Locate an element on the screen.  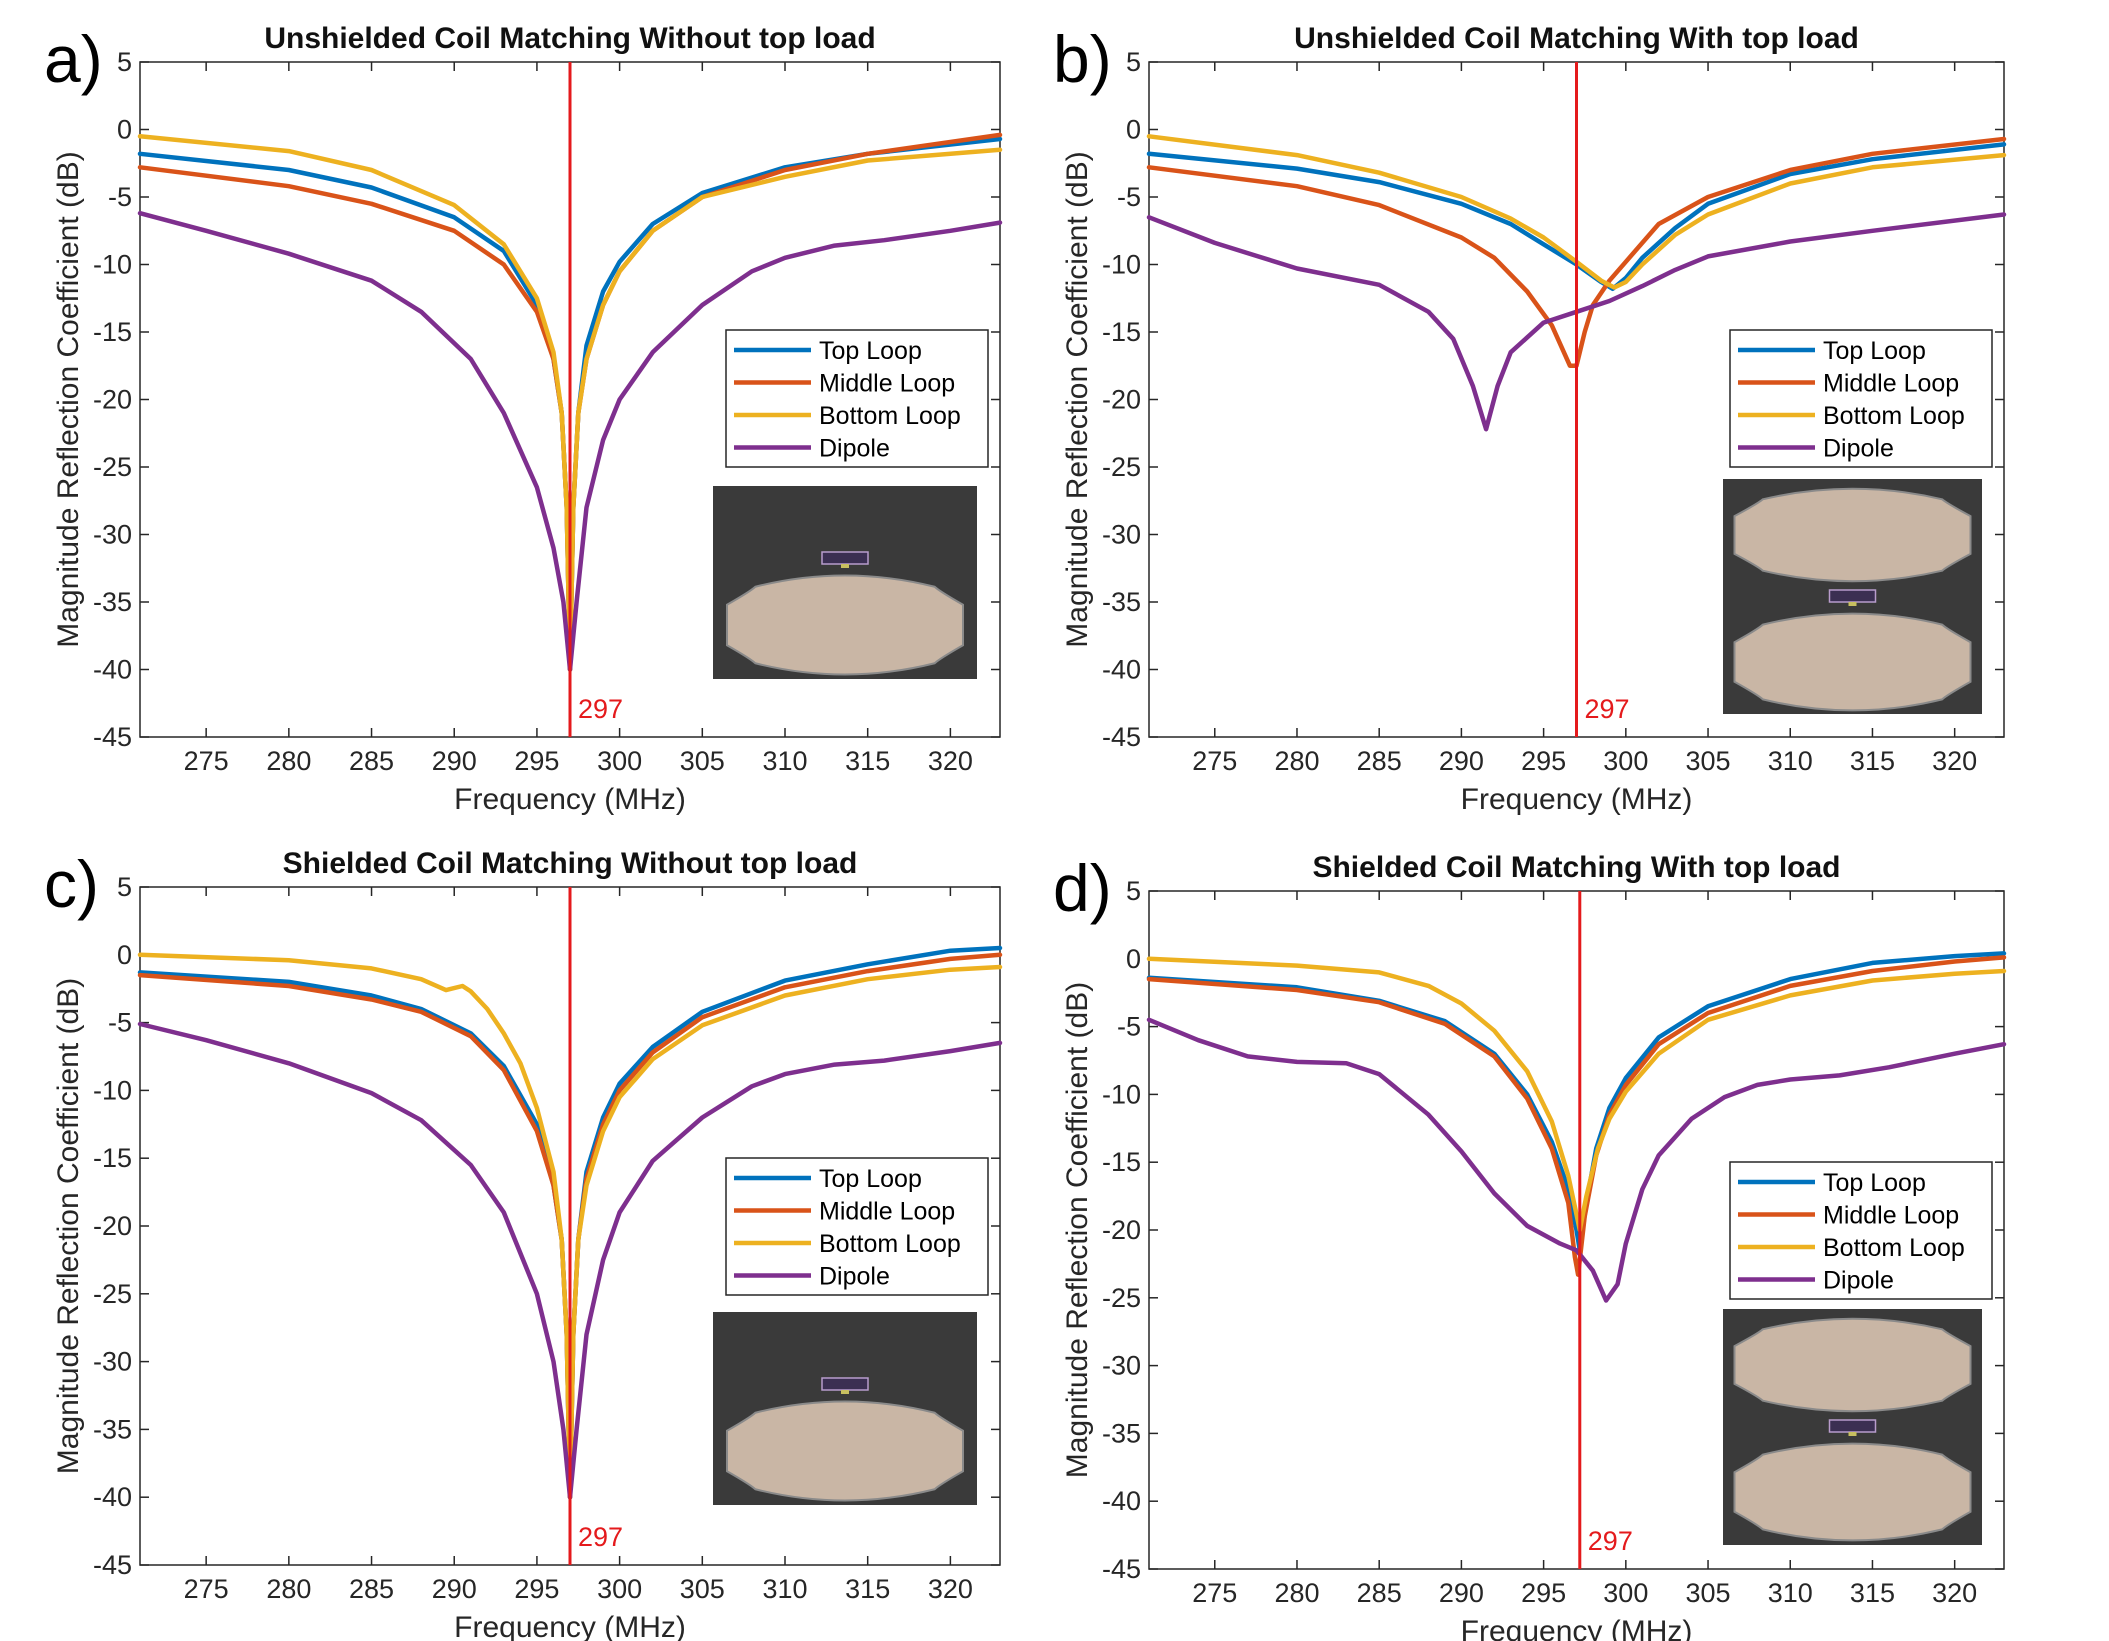
legend-label: Bottom Loop is located at coordinates (890, 416).